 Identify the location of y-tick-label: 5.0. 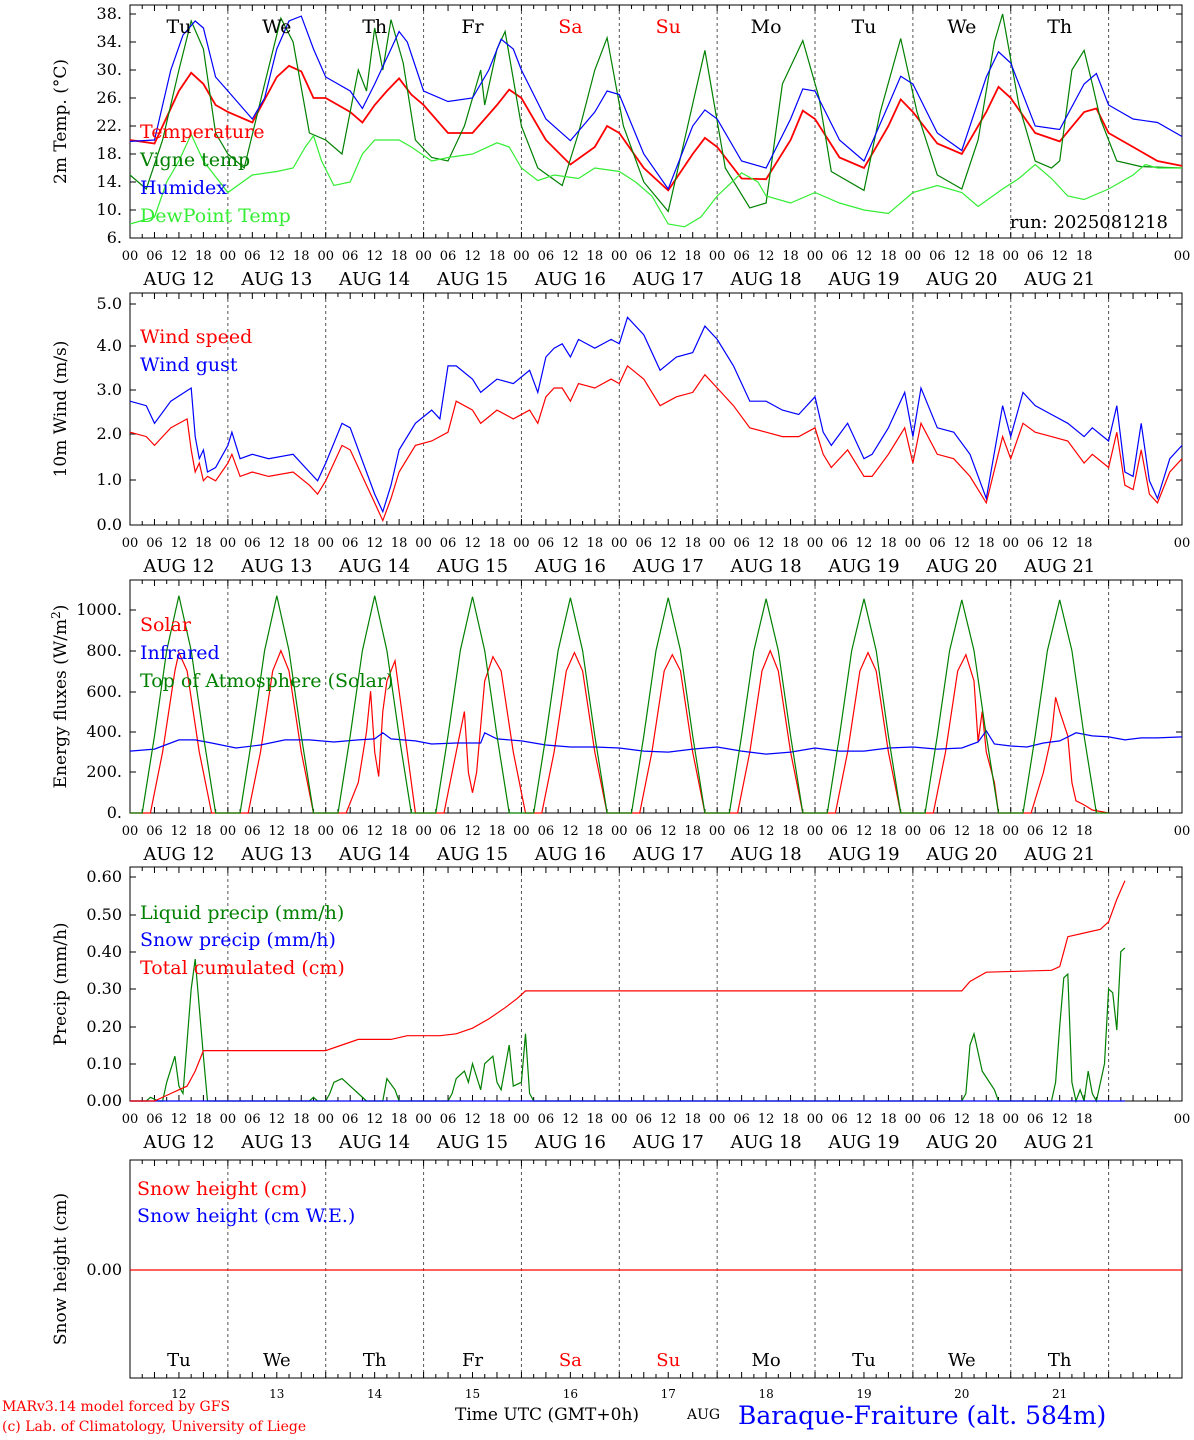
(109, 303).